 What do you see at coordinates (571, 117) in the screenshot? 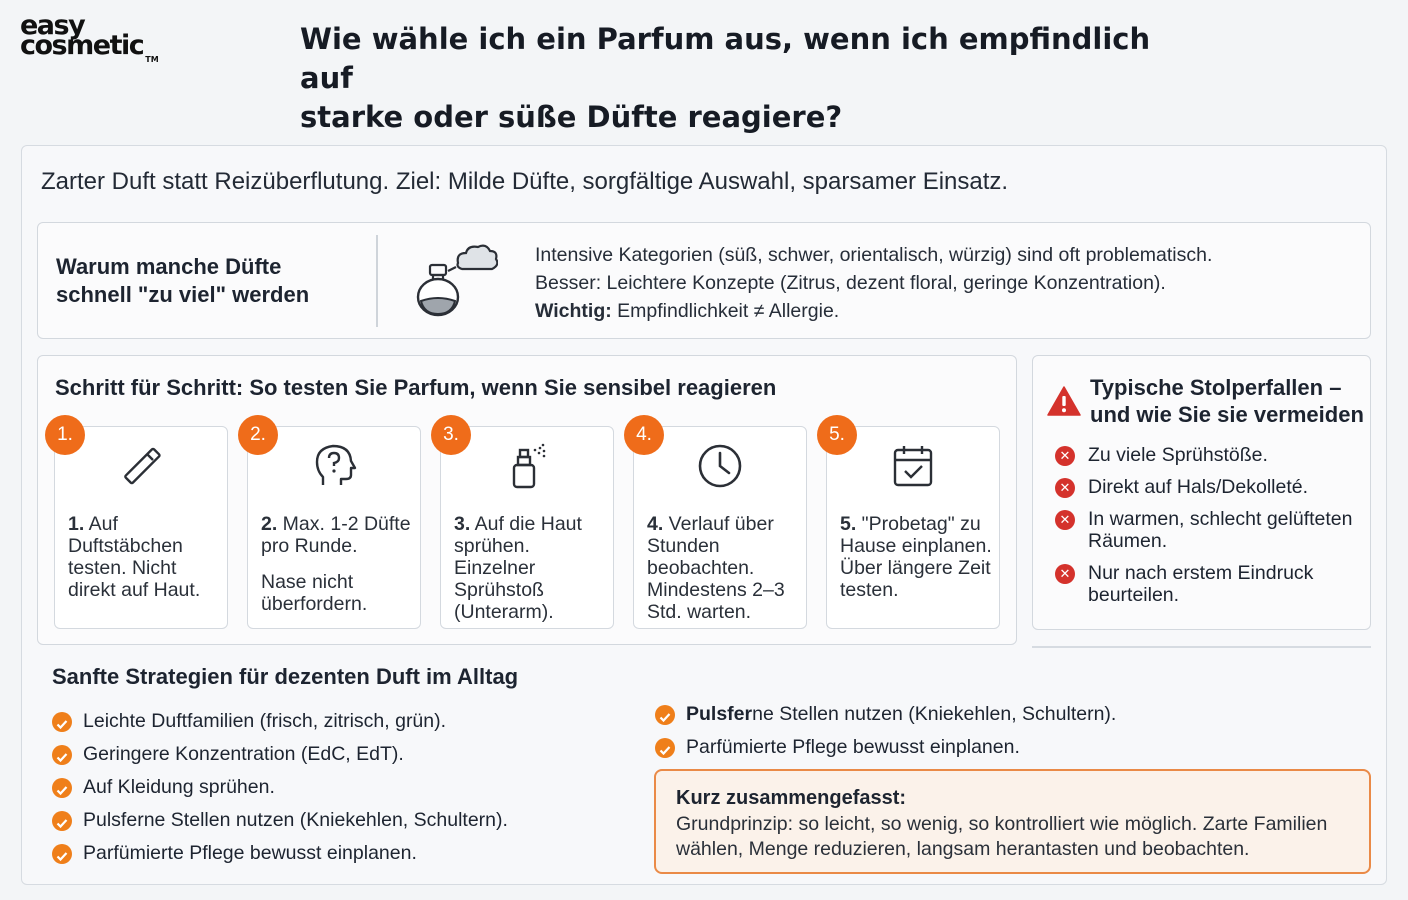
I see `page-title-line2: starke oder süße Düfte reagiere?` at bounding box center [571, 117].